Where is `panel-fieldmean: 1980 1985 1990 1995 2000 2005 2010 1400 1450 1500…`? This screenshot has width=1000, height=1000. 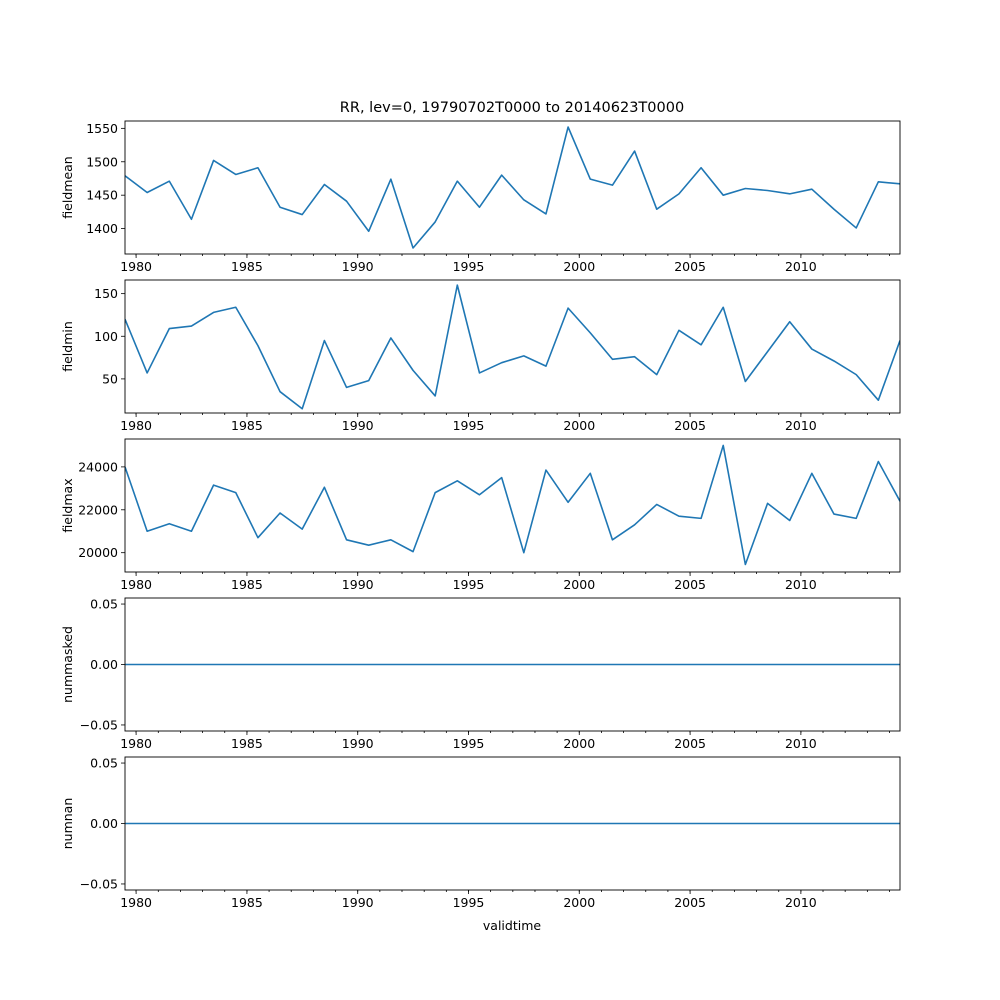
panel-fieldmean: 1980 1985 1990 1995 2000 2005 2010 1400 1450 1500… is located at coordinates (480, 197).